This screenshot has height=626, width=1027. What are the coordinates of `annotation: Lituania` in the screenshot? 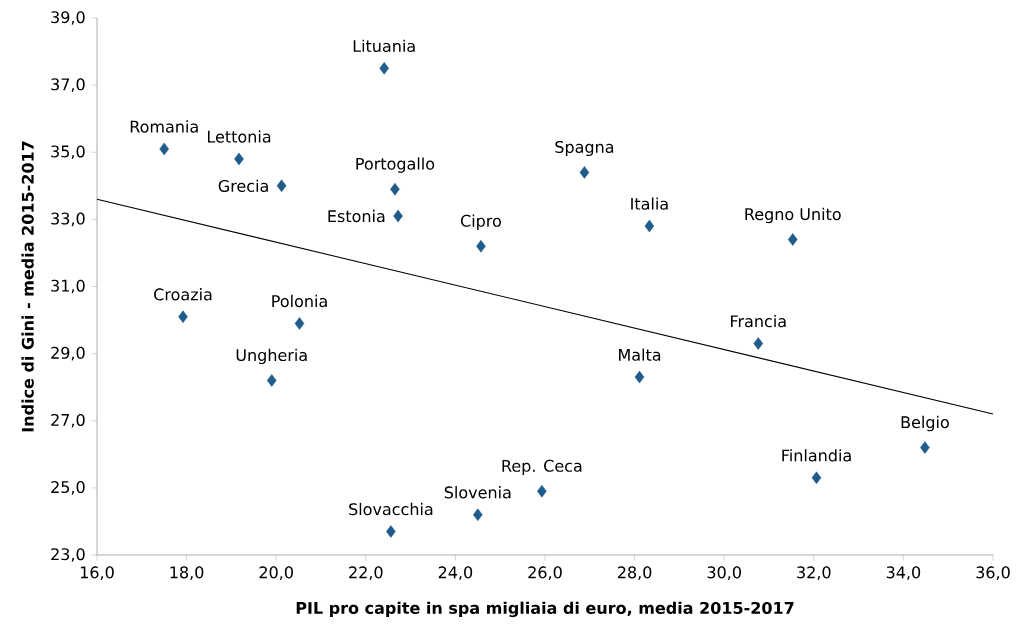 It's located at (384, 46).